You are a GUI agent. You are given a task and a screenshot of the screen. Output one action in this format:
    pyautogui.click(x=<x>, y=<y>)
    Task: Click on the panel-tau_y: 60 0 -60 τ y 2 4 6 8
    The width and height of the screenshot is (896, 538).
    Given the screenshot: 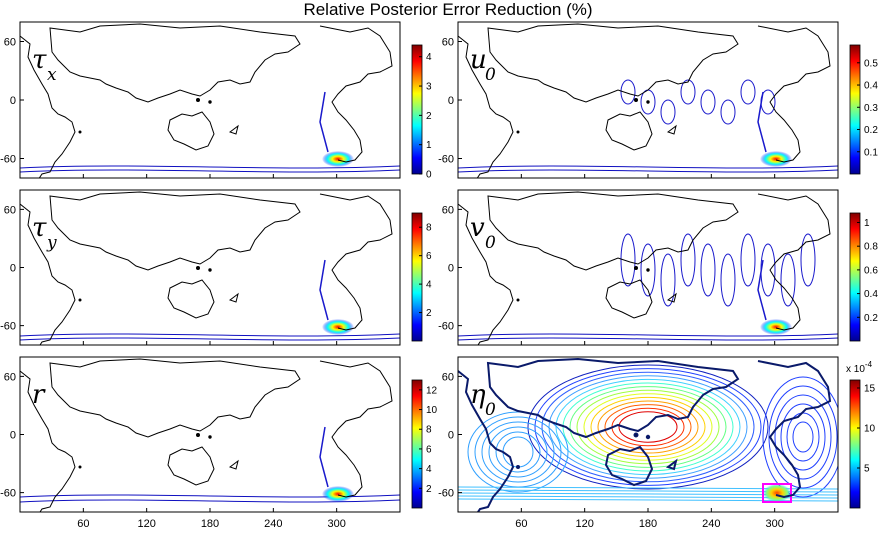 What is the action you would take?
    pyautogui.click(x=216, y=267)
    